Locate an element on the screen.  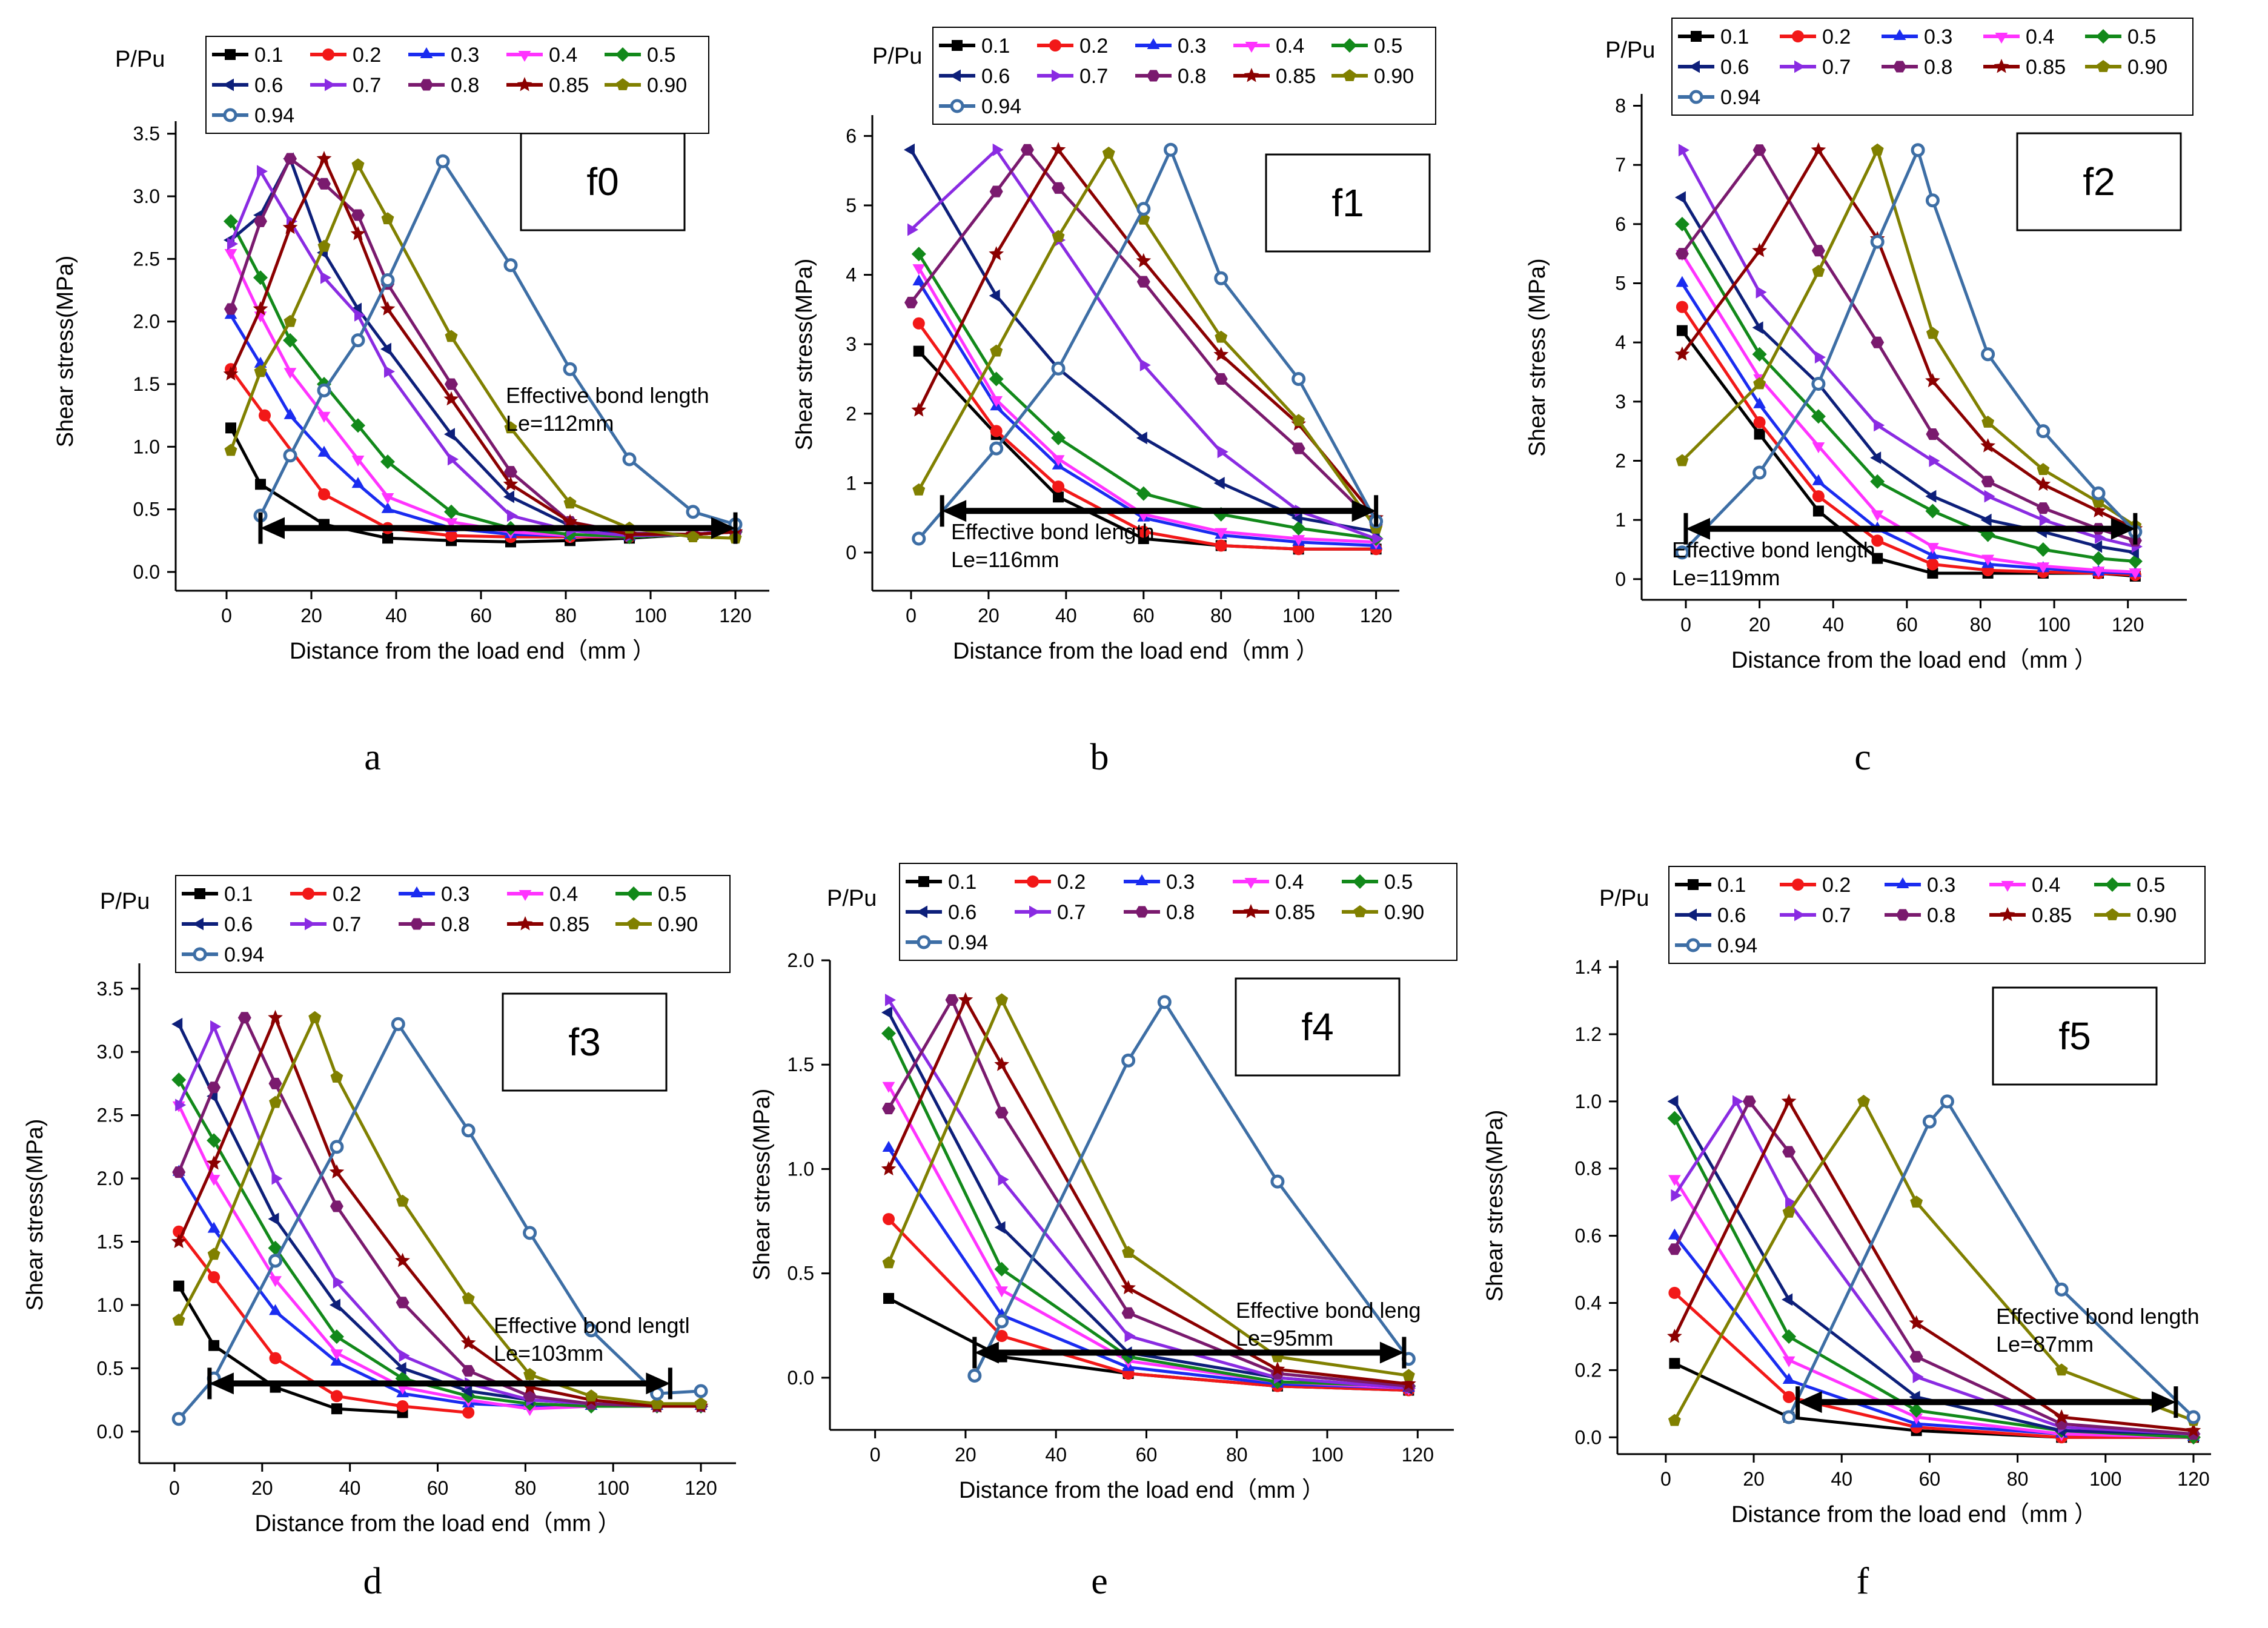
annotation-length: Le=116mm is located at coordinates (1005, 559).